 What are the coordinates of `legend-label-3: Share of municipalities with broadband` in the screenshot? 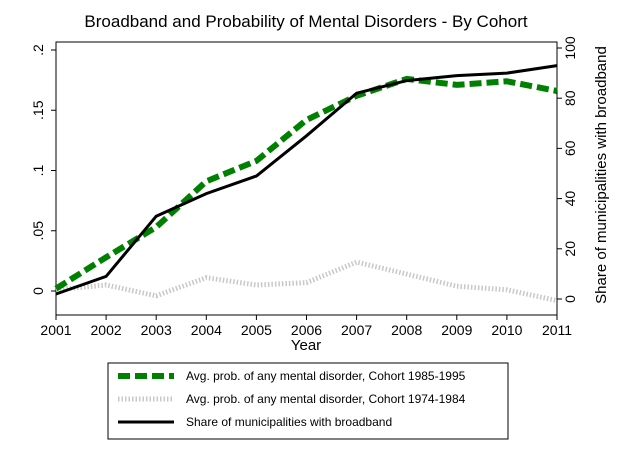 It's located at (289, 422).